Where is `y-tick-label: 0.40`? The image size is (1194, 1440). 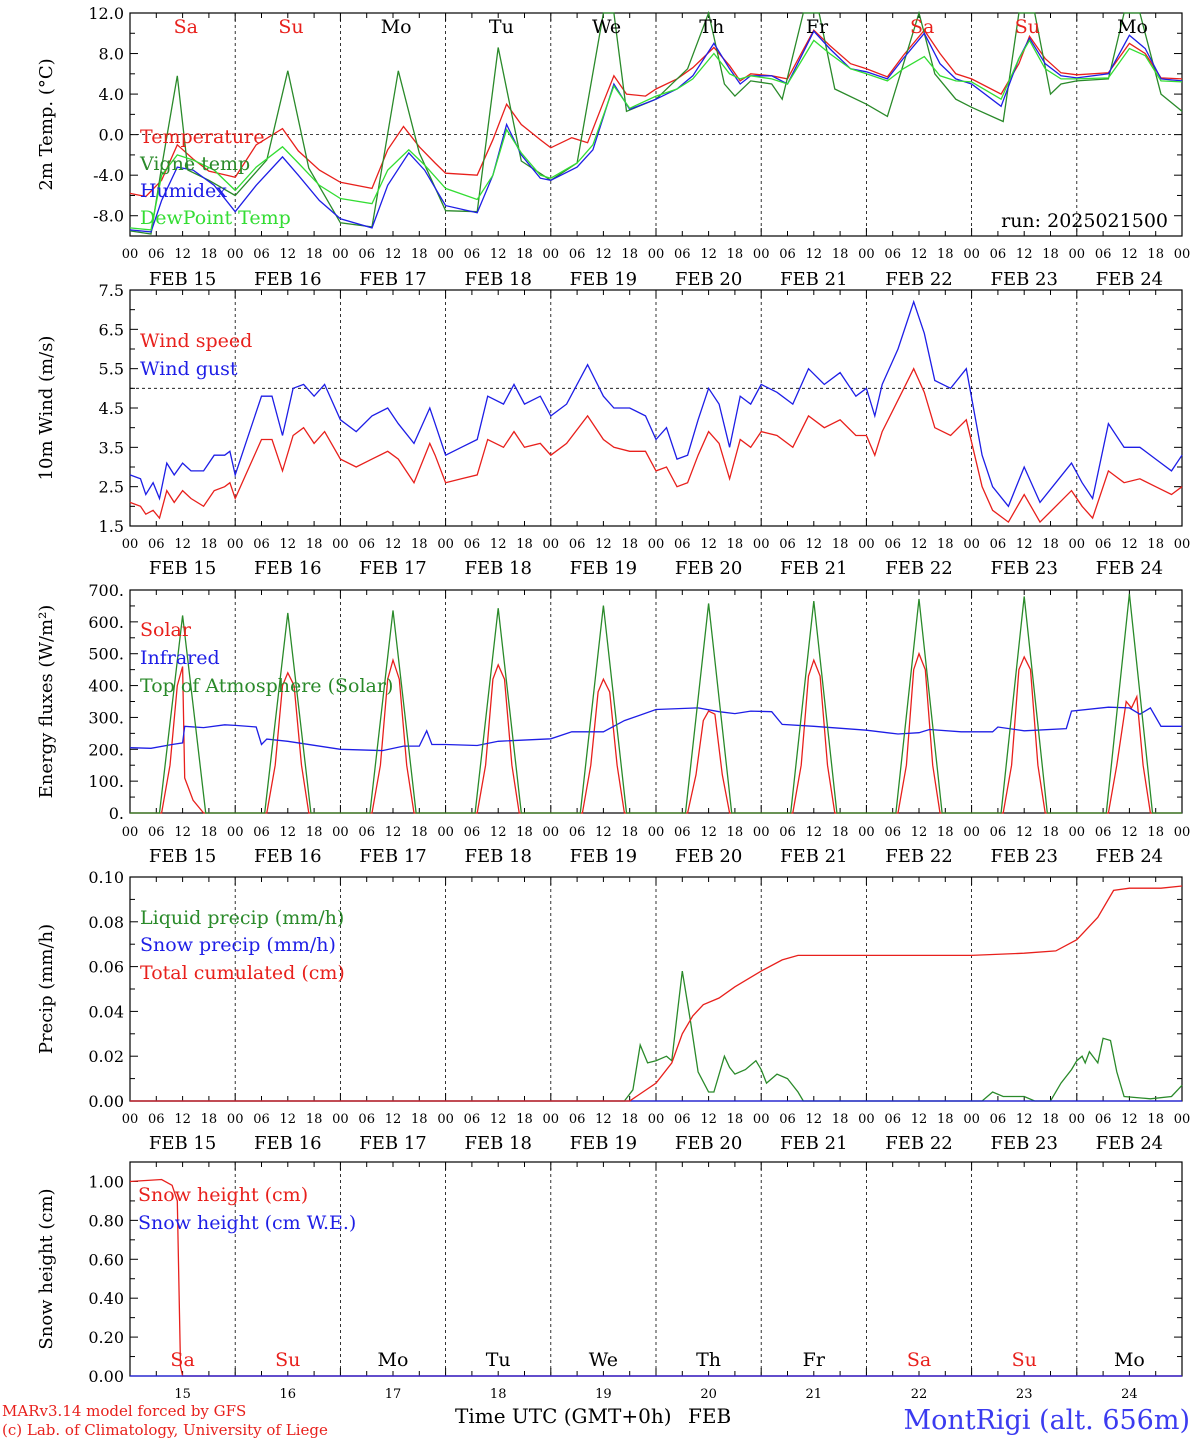 y-tick-label: 0.40 is located at coordinates (106, 1298).